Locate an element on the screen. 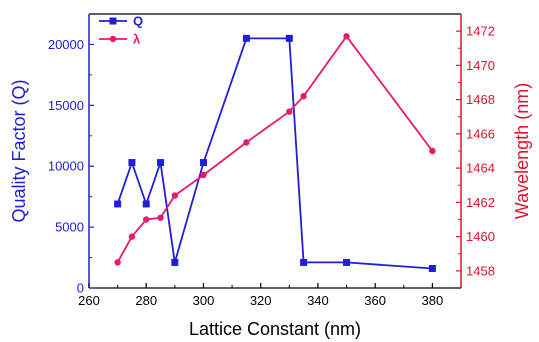 This screenshot has width=539, height=342. legend-label: Q is located at coordinates (138, 21).